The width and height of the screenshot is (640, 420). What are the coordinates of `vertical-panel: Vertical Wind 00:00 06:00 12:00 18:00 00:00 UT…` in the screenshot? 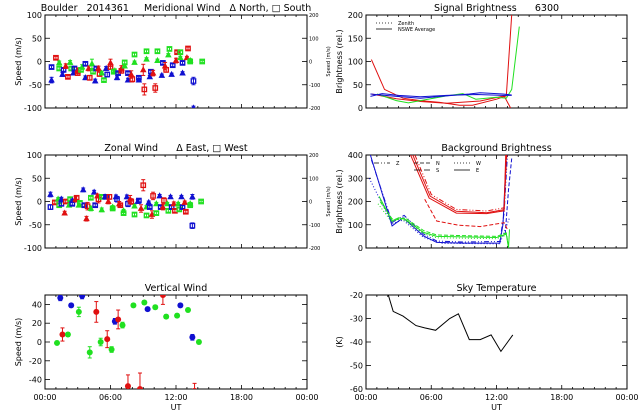 It's located at (166, 347).